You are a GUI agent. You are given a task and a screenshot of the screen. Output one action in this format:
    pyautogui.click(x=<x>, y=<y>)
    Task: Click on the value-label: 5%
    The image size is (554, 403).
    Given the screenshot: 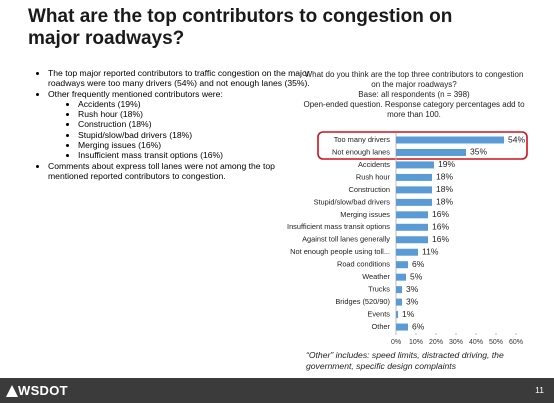 What is the action you would take?
    pyautogui.click(x=416, y=276)
    